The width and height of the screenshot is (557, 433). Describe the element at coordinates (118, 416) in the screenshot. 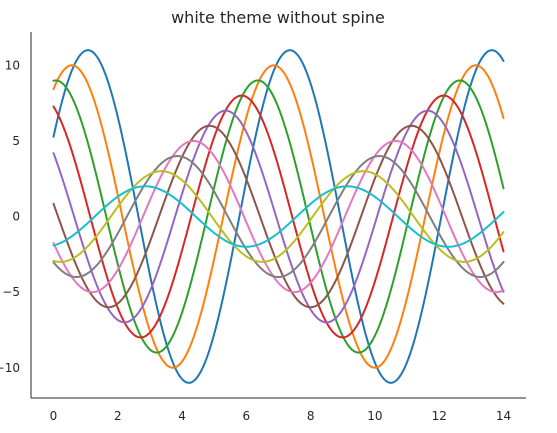

I see `x-tick-label: 2` at that location.